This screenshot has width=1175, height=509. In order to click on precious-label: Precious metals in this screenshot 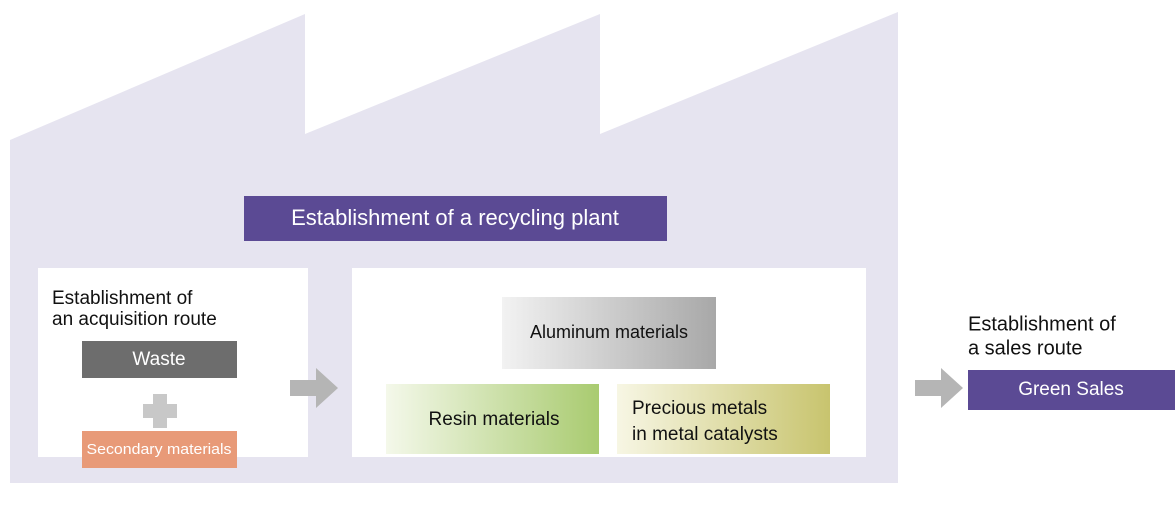, I will do `click(699, 408)`.